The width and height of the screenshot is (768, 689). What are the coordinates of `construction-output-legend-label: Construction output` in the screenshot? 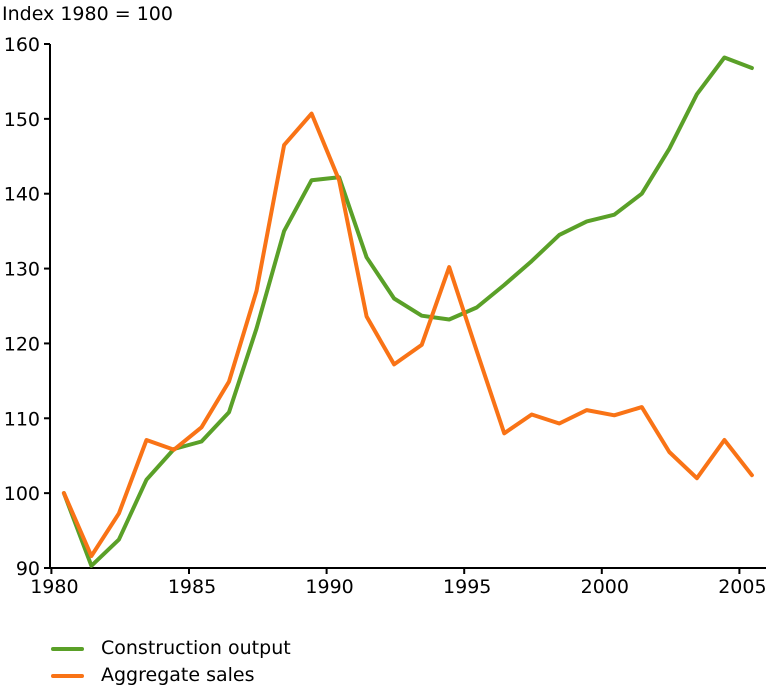 It's located at (196, 648).